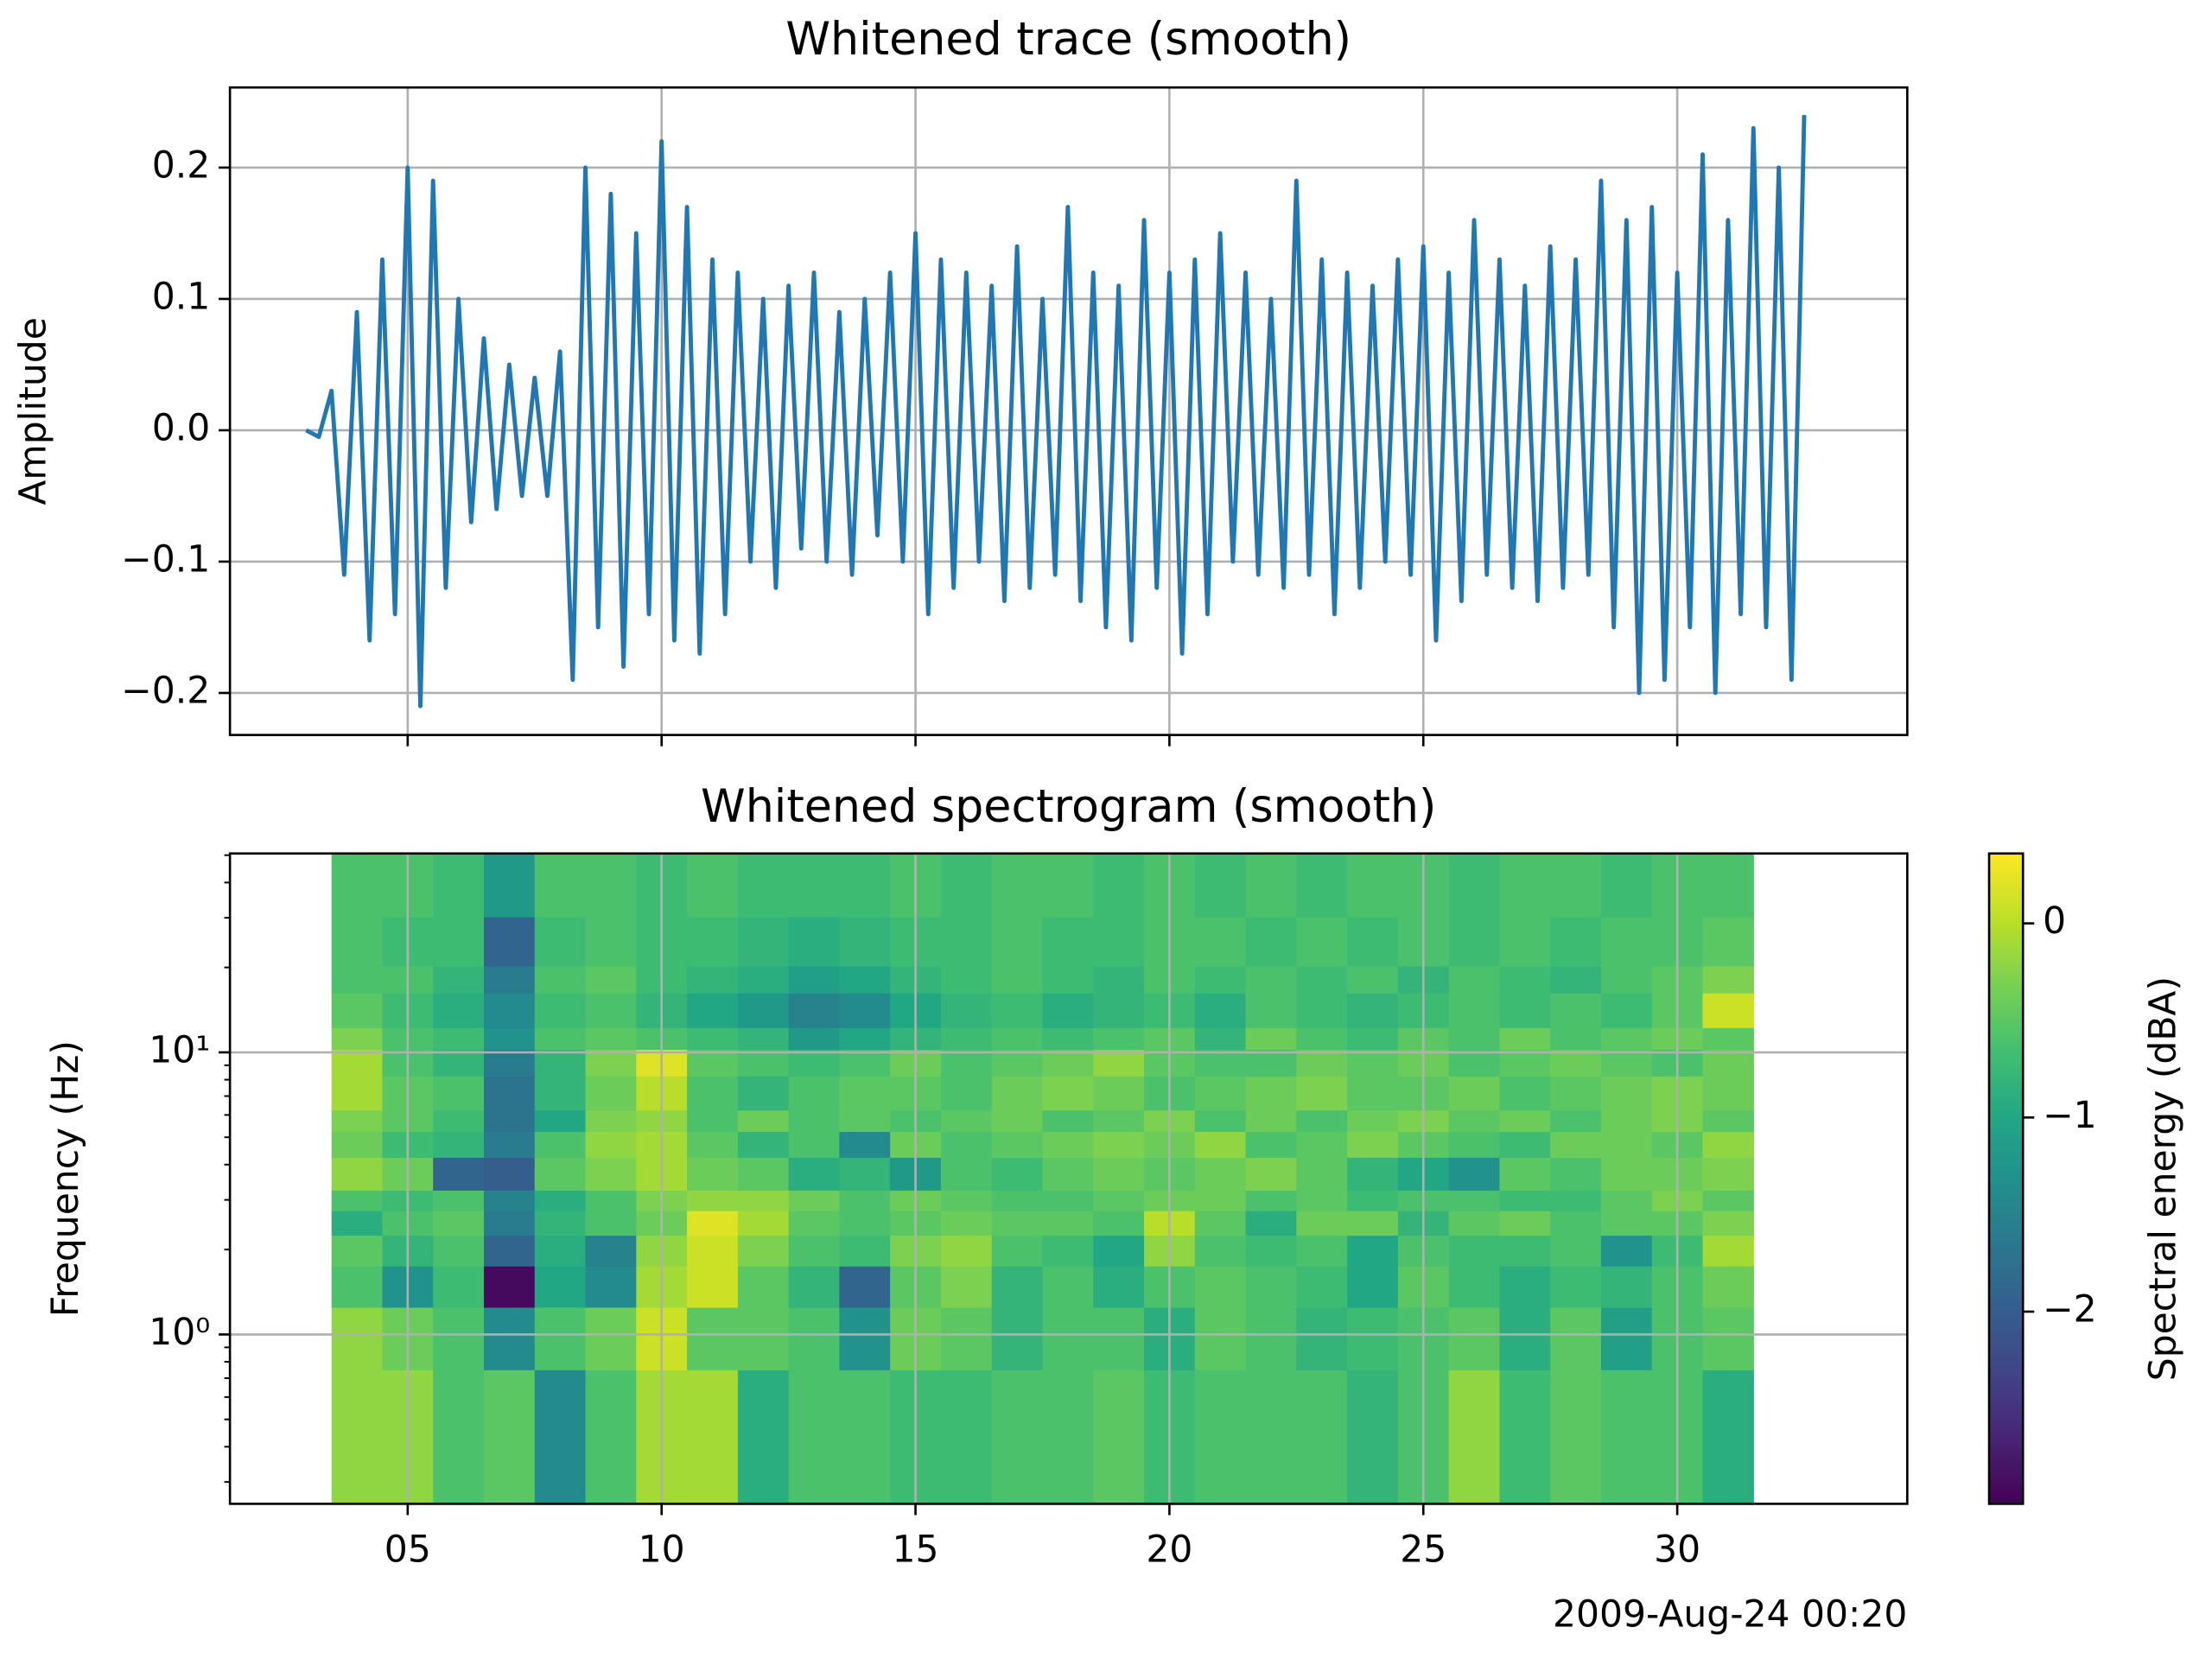 The height and width of the screenshot is (1659, 2212). I want to click on x-tick-label: 30, so click(1677, 1550).